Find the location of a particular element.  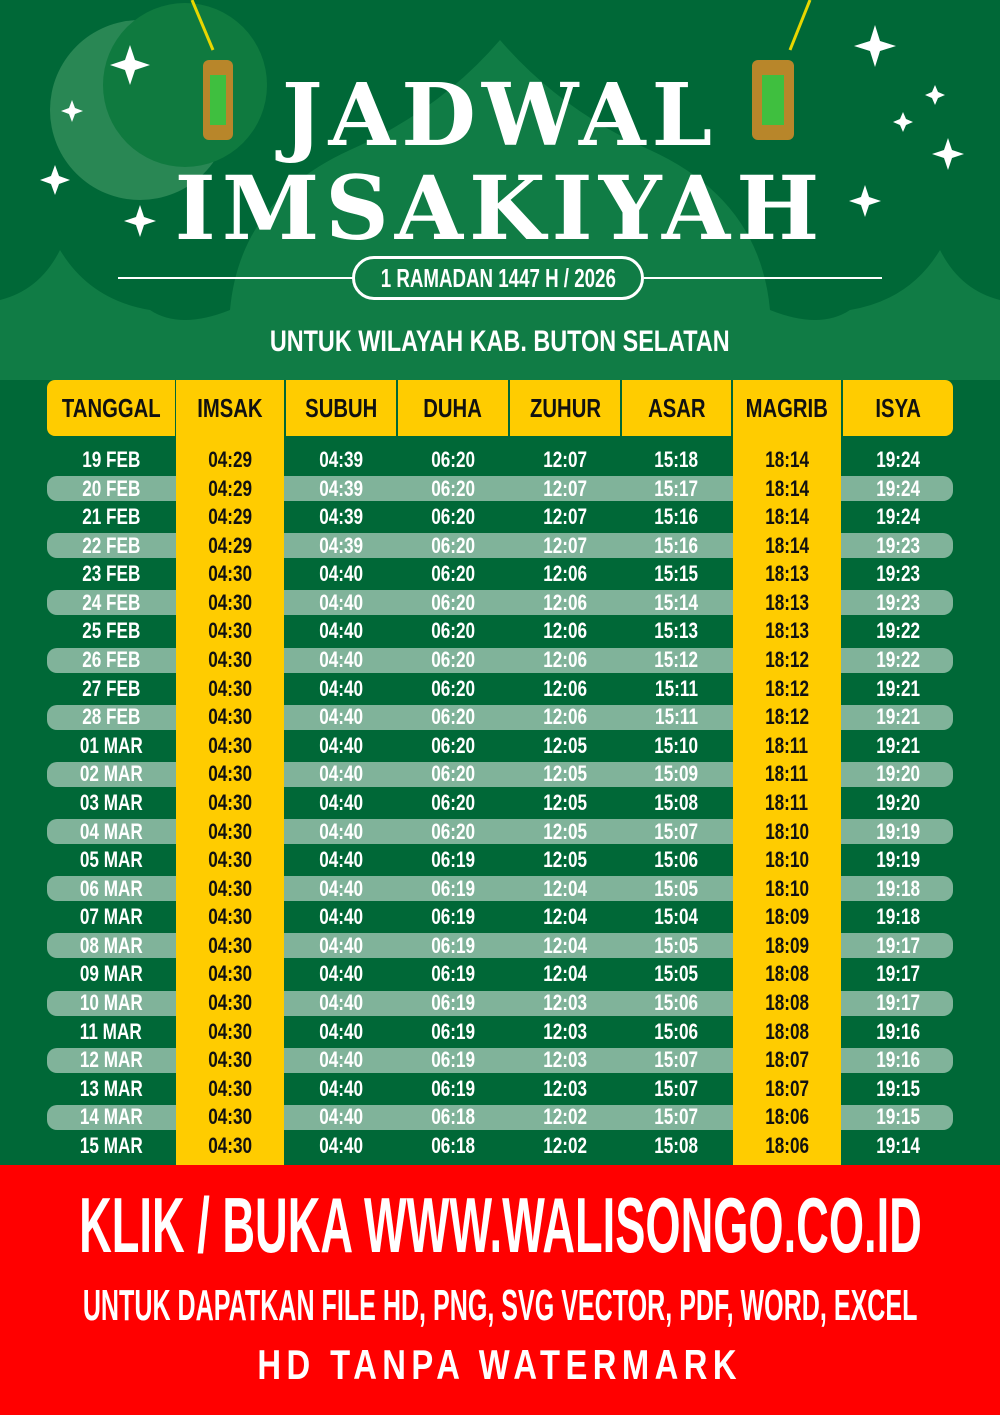

cell-text: 18:09 is located at coordinates (787, 945).